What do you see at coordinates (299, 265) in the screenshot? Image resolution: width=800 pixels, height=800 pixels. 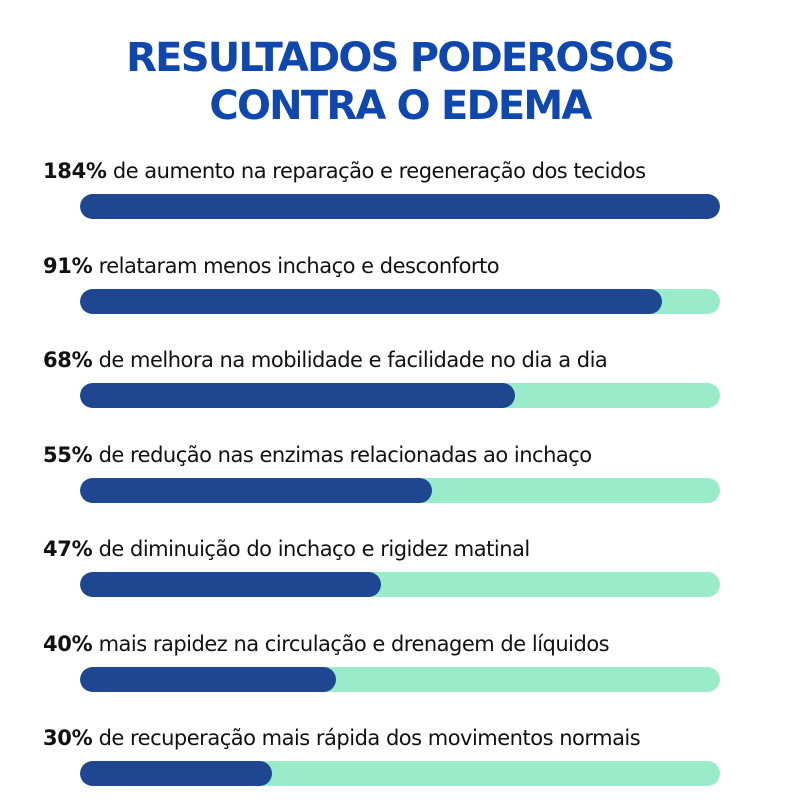 I see `stat-description: relataram menos inchaço e desconforto` at bounding box center [299, 265].